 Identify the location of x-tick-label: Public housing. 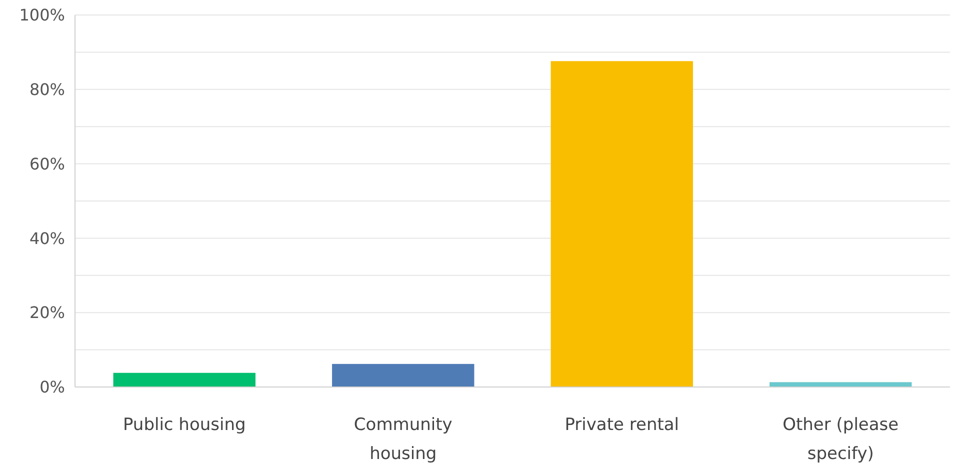
(184, 425).